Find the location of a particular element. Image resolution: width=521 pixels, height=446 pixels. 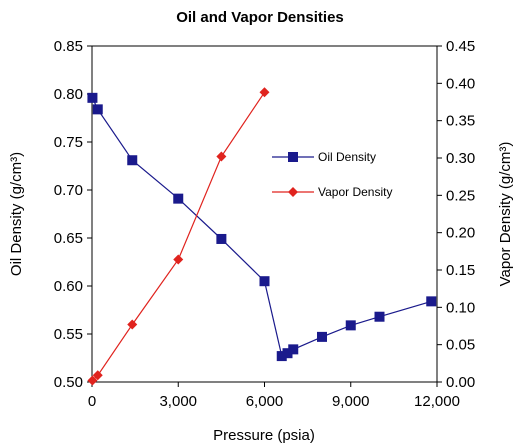

y-right-tick-label: 0.05 is located at coordinates (460, 345).